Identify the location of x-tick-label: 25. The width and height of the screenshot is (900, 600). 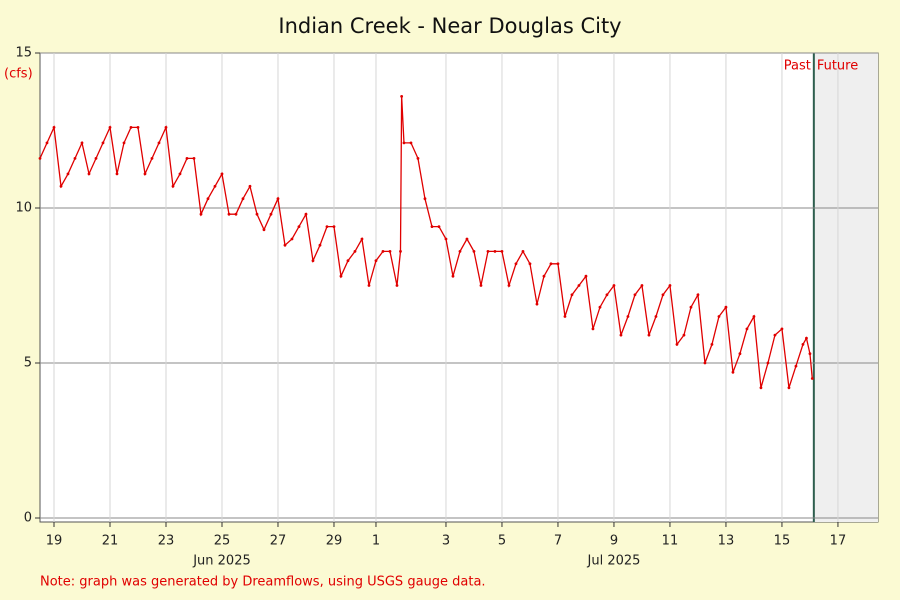
(222, 541).